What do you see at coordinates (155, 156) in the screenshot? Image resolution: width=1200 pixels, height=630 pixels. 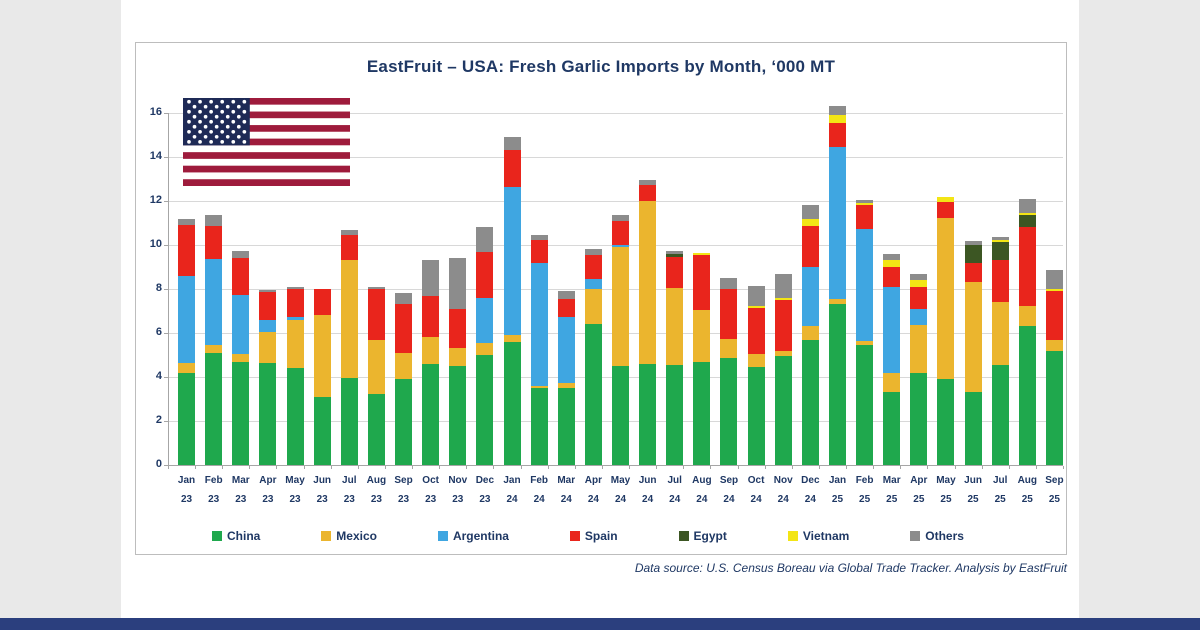 I see `y-axis-tick-label: 14` at bounding box center [155, 156].